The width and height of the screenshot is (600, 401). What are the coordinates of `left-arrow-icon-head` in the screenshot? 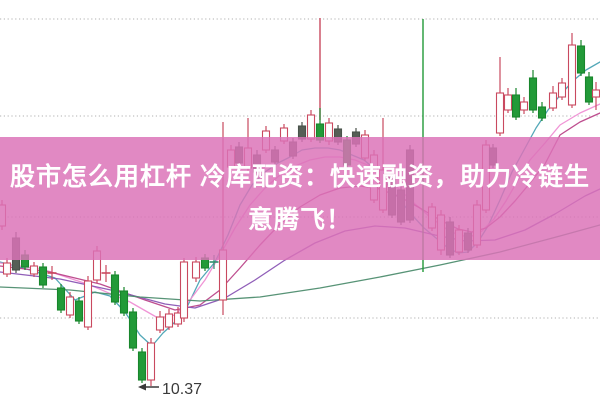 It's located at (142, 387).